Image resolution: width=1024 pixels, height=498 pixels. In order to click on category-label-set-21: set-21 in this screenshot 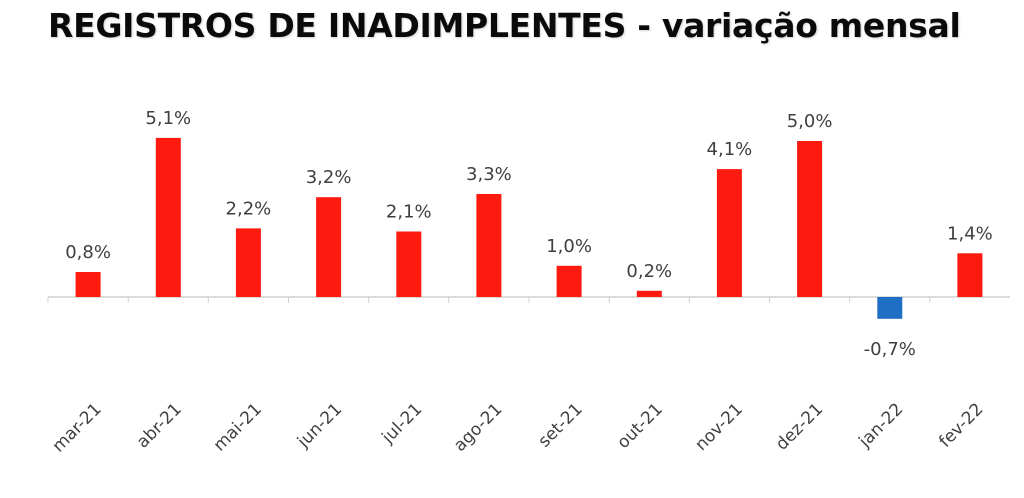, I will do `click(560, 425)`.